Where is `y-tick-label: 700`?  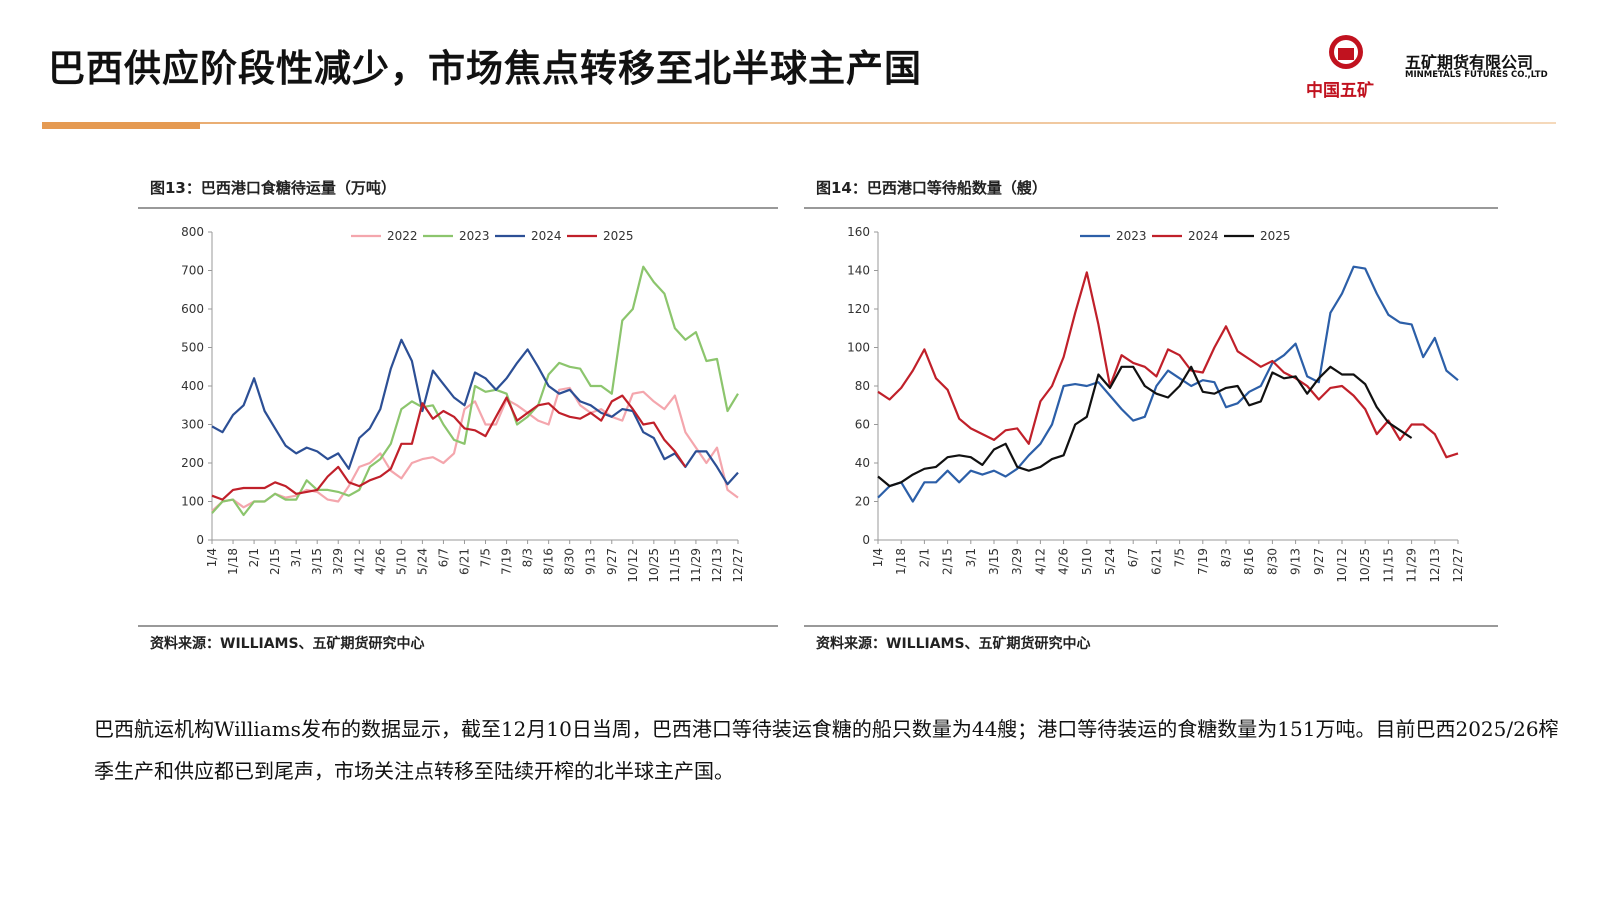
y-tick-label: 700 is located at coordinates (192, 271).